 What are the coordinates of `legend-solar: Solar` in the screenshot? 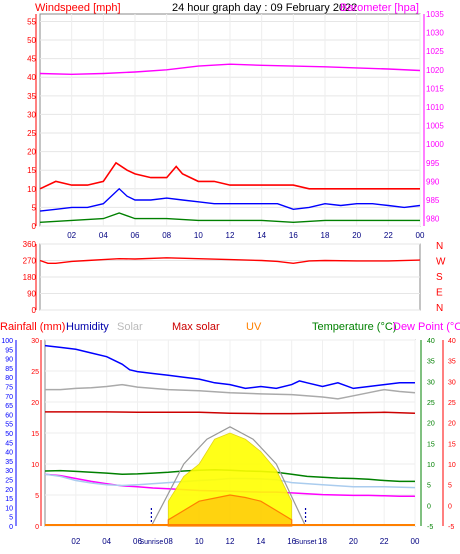 It's located at (130, 327).